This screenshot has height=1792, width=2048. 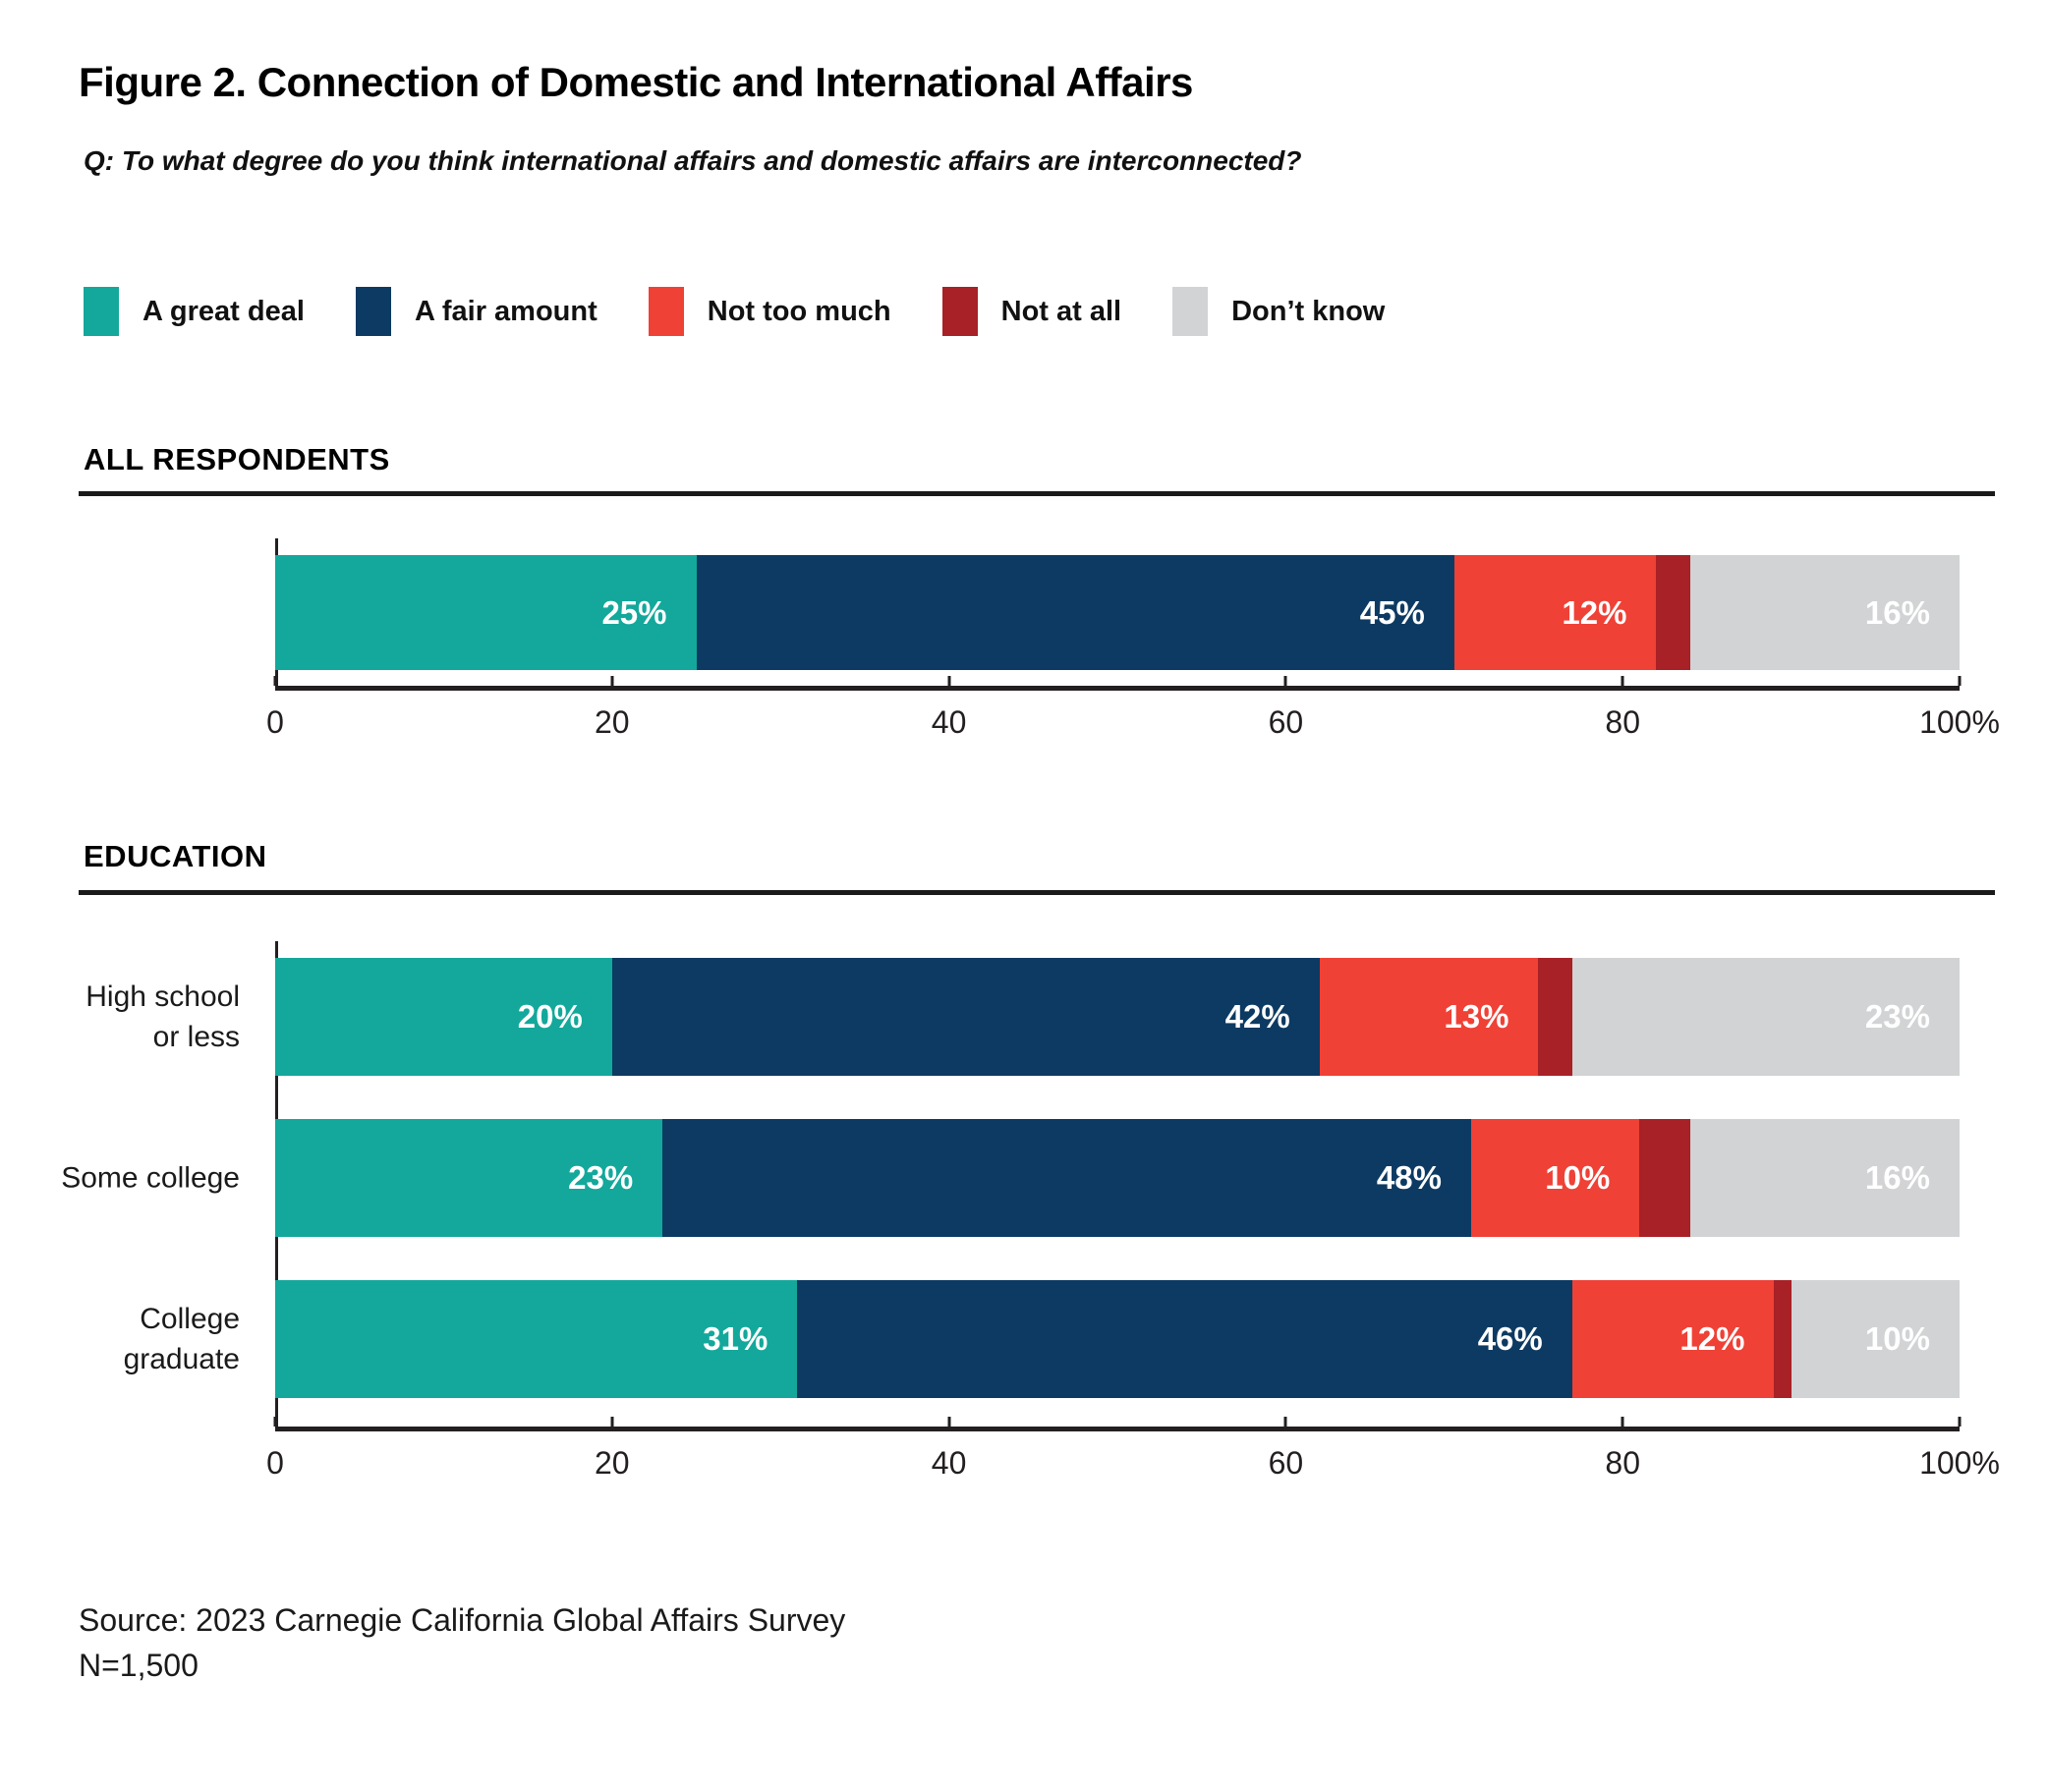 What do you see at coordinates (1075, 612) in the screenshot?
I see `bar-segment-a-fair-amount: 45%` at bounding box center [1075, 612].